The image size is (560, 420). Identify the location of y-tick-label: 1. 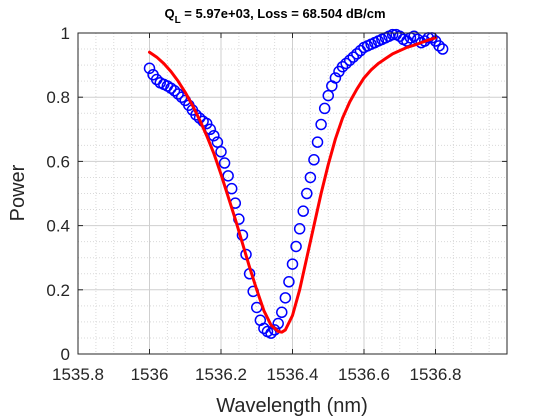
(65, 33).